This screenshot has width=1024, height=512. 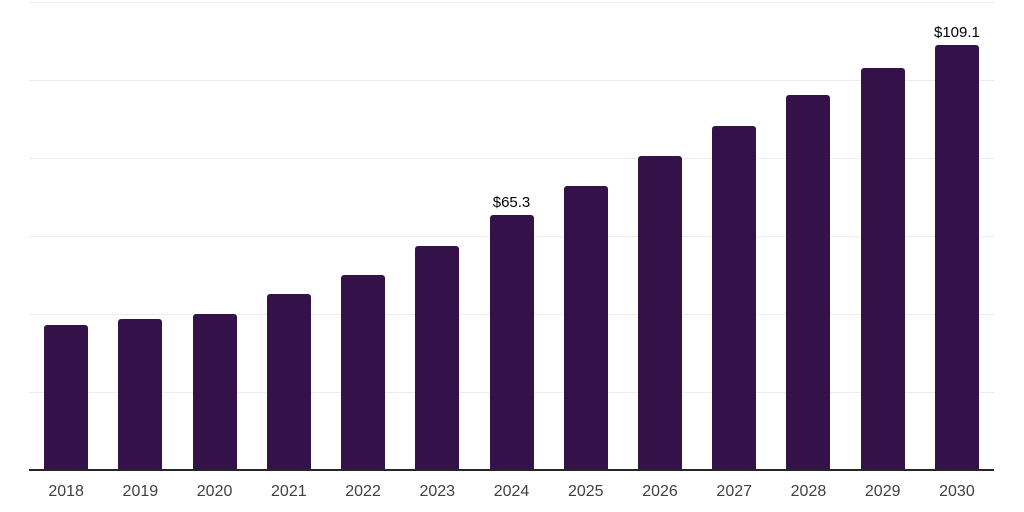 I want to click on x-tick-label: 2022, so click(x=363, y=491).